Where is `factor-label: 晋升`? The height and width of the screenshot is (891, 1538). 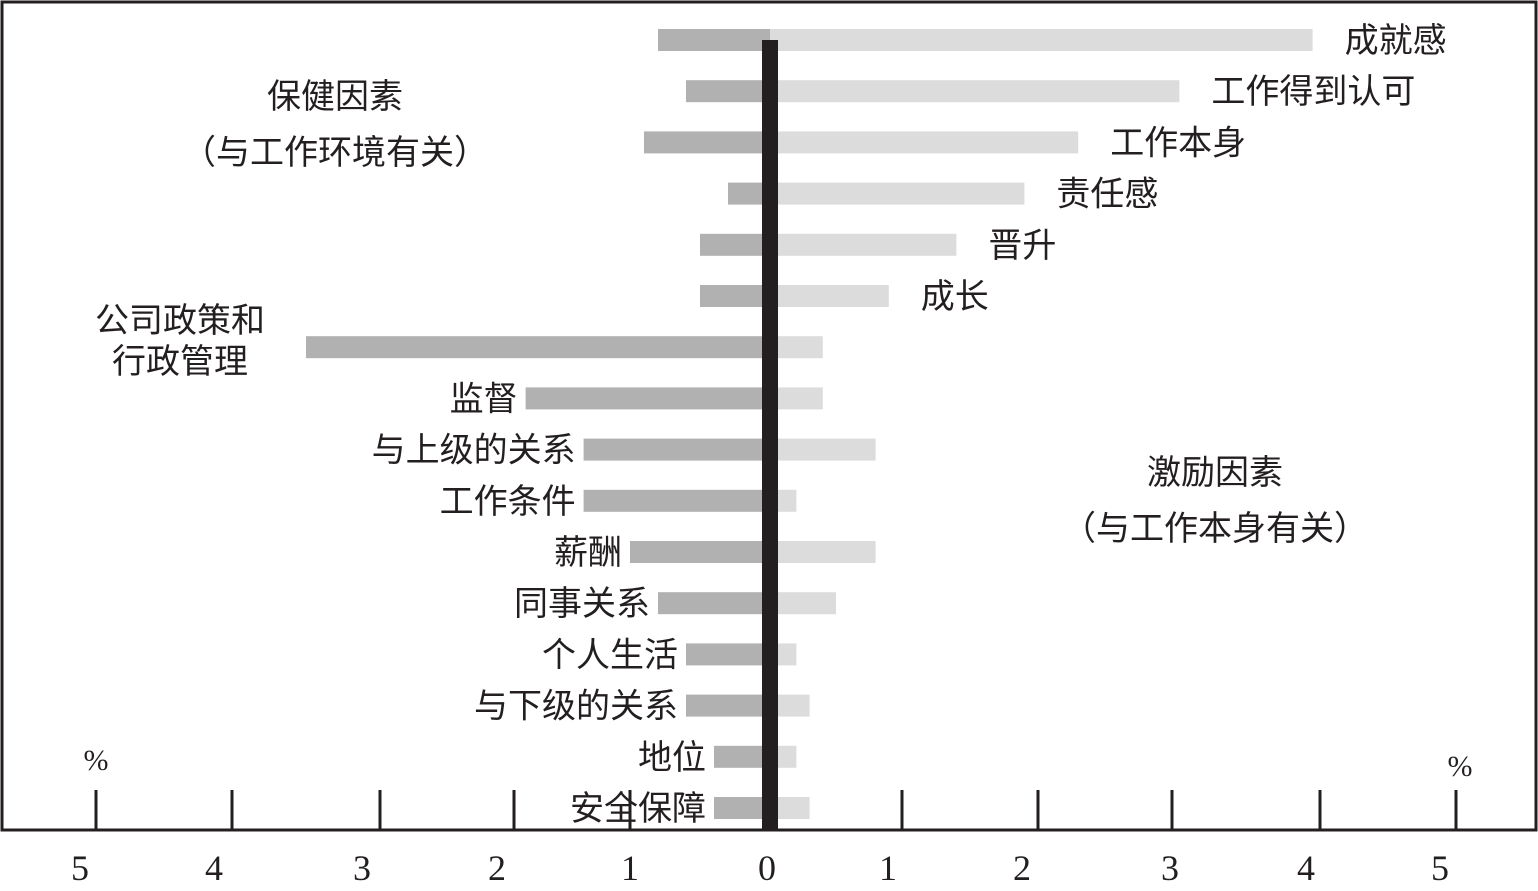
factor-label: 晋升 is located at coordinates (1022, 246).